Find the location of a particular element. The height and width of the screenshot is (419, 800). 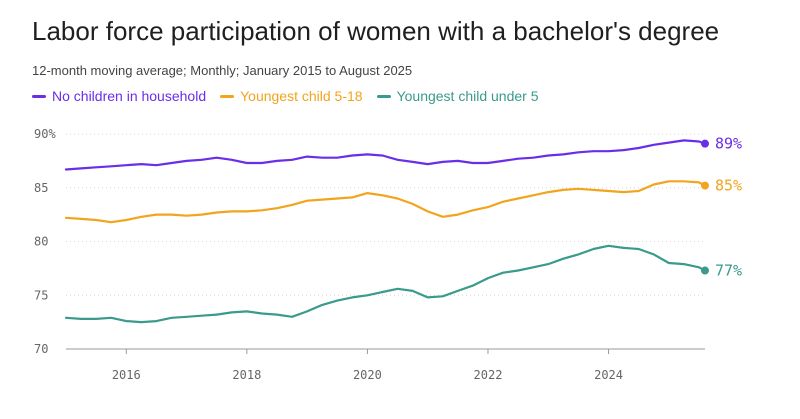

legend-item-no-children: No children in household is located at coordinates (119, 96).